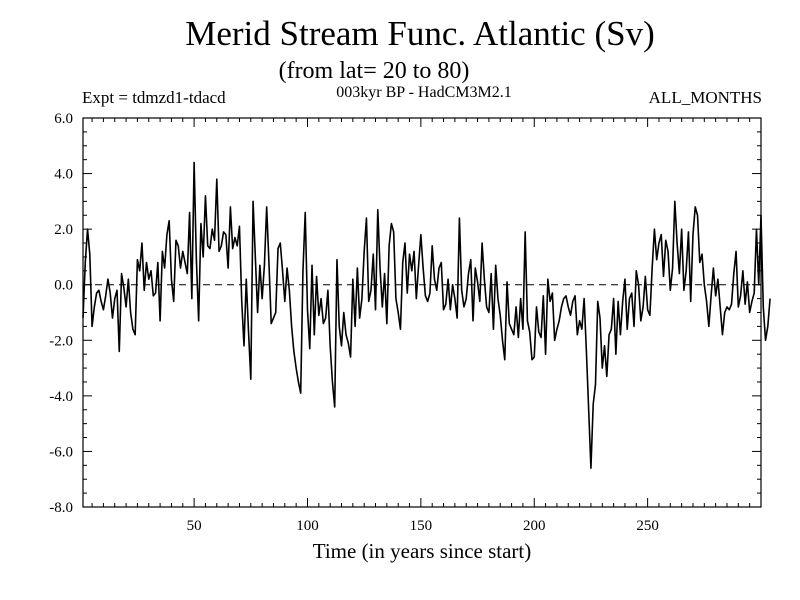 Image resolution: width=800 pixels, height=600 pixels. Describe the element at coordinates (422, 551) in the screenshot. I see `x-axis-label: Time (in years since start)` at that location.